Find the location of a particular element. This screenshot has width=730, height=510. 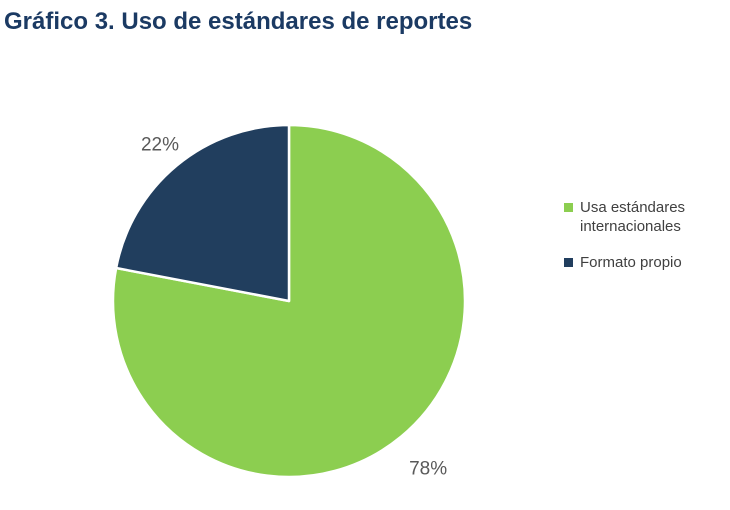

pie-slice-formato-propio is located at coordinates (202, 213).